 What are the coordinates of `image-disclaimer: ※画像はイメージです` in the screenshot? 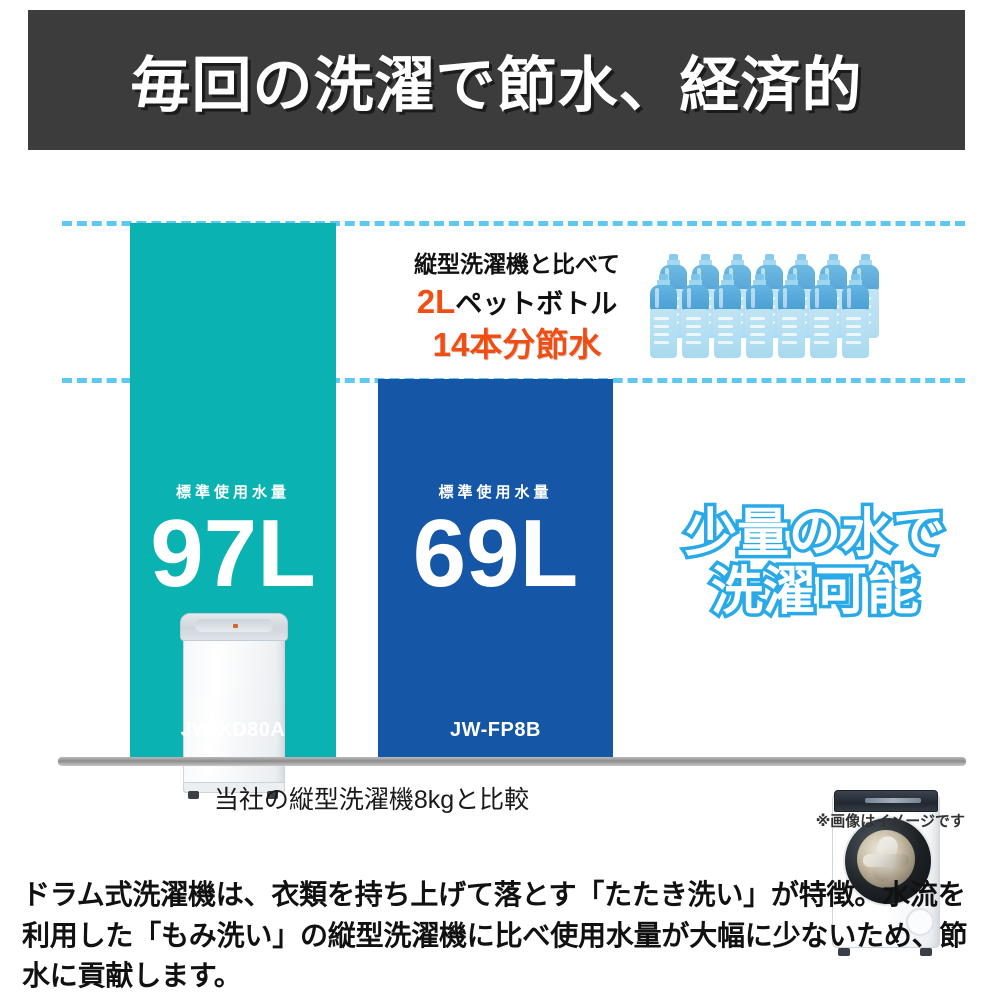 It's located at (890, 821).